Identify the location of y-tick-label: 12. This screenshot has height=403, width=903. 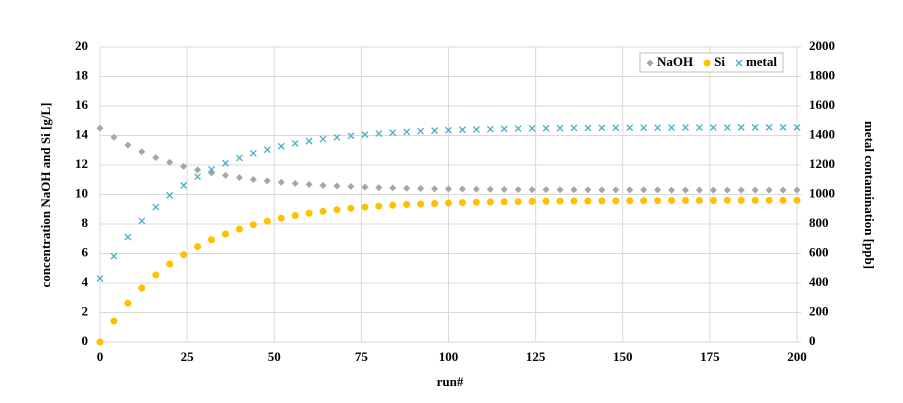
(81, 163).